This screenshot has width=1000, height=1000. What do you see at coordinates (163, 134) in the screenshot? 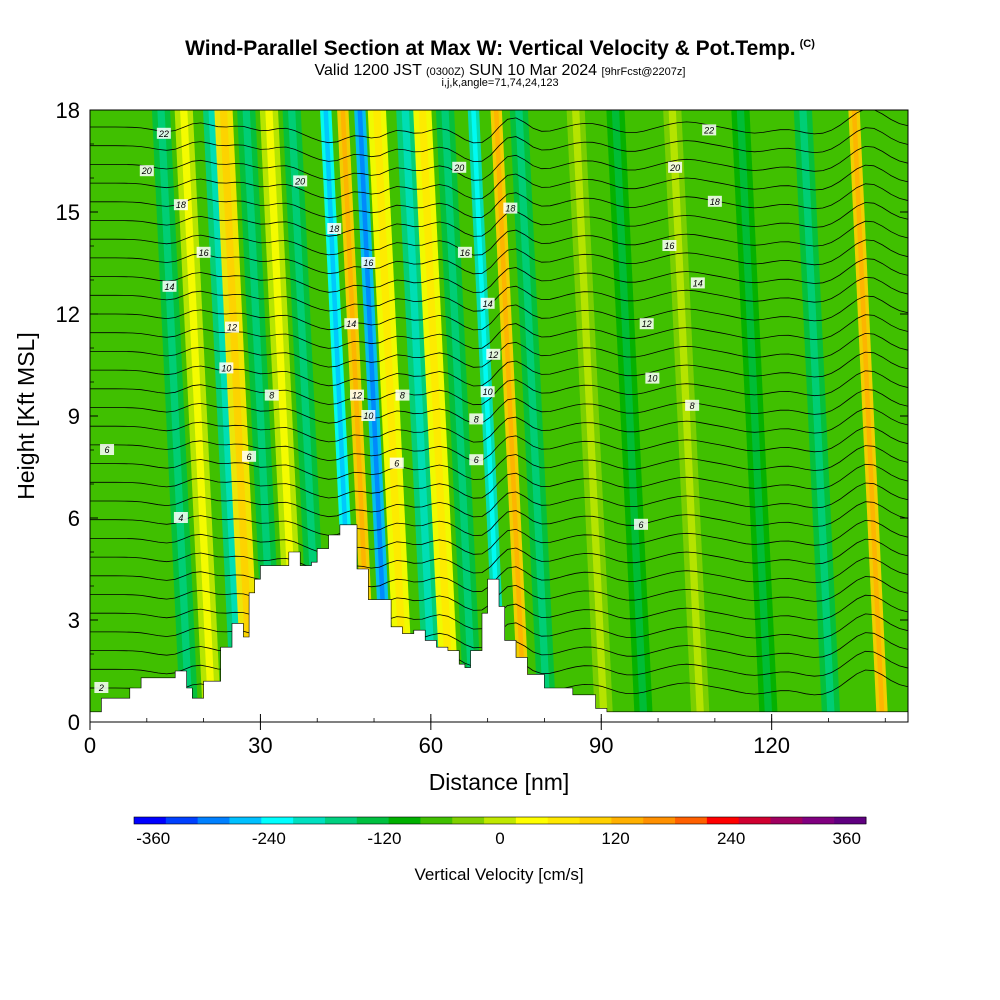
I see `contour-label: 22` at bounding box center [163, 134].